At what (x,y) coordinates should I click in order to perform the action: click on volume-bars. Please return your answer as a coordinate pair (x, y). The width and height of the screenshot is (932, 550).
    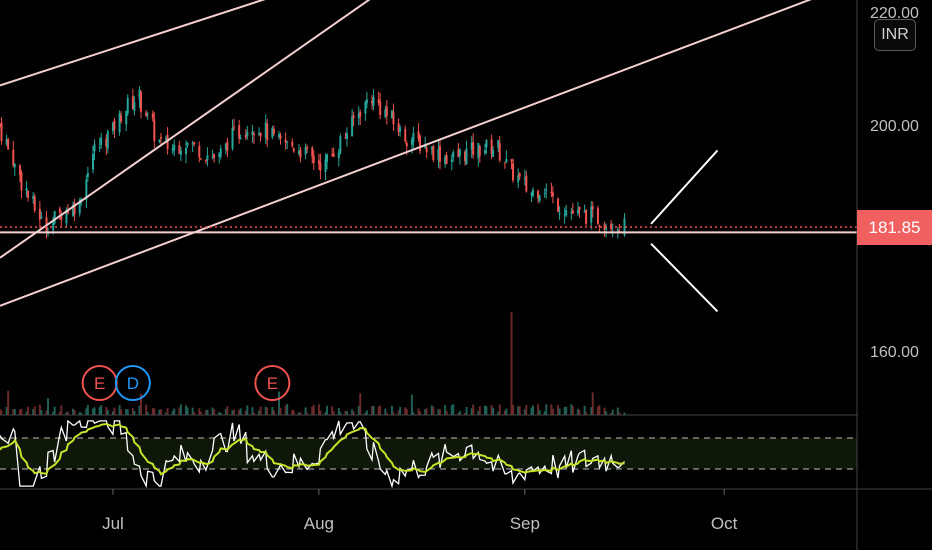
    Looking at the image, I should click on (313, 363).